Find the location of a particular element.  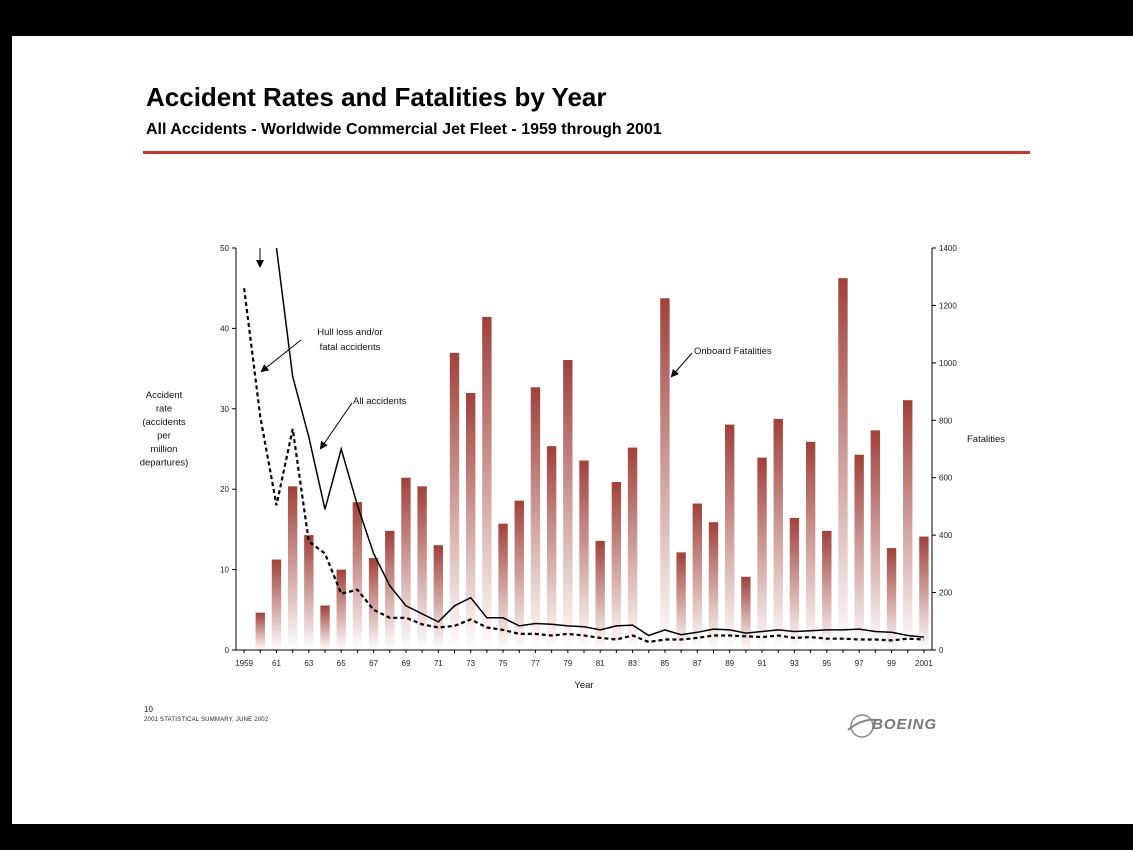

x-tick-label: 65 is located at coordinates (341, 663).